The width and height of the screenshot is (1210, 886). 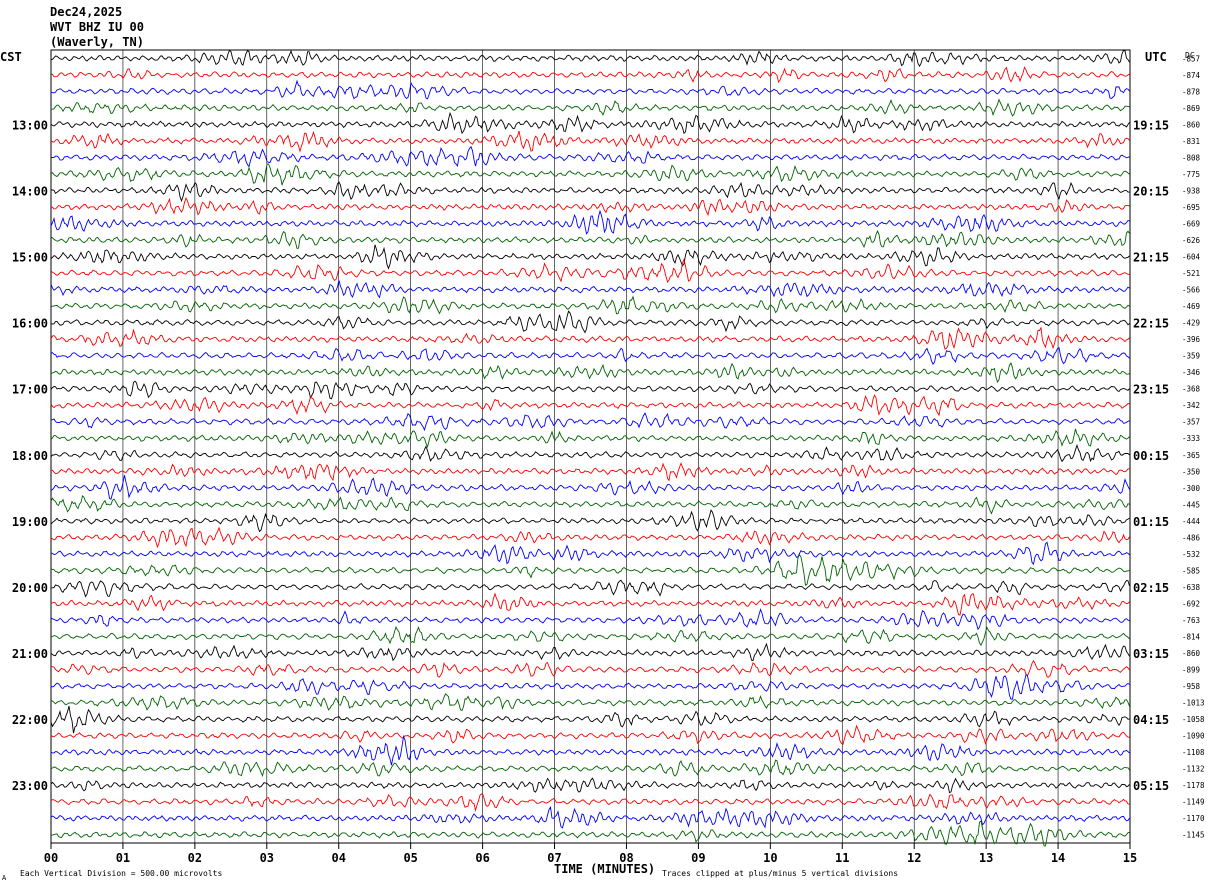 What do you see at coordinates (1191, 223) in the screenshot?
I see `dc-offset-label: -669` at bounding box center [1191, 223].